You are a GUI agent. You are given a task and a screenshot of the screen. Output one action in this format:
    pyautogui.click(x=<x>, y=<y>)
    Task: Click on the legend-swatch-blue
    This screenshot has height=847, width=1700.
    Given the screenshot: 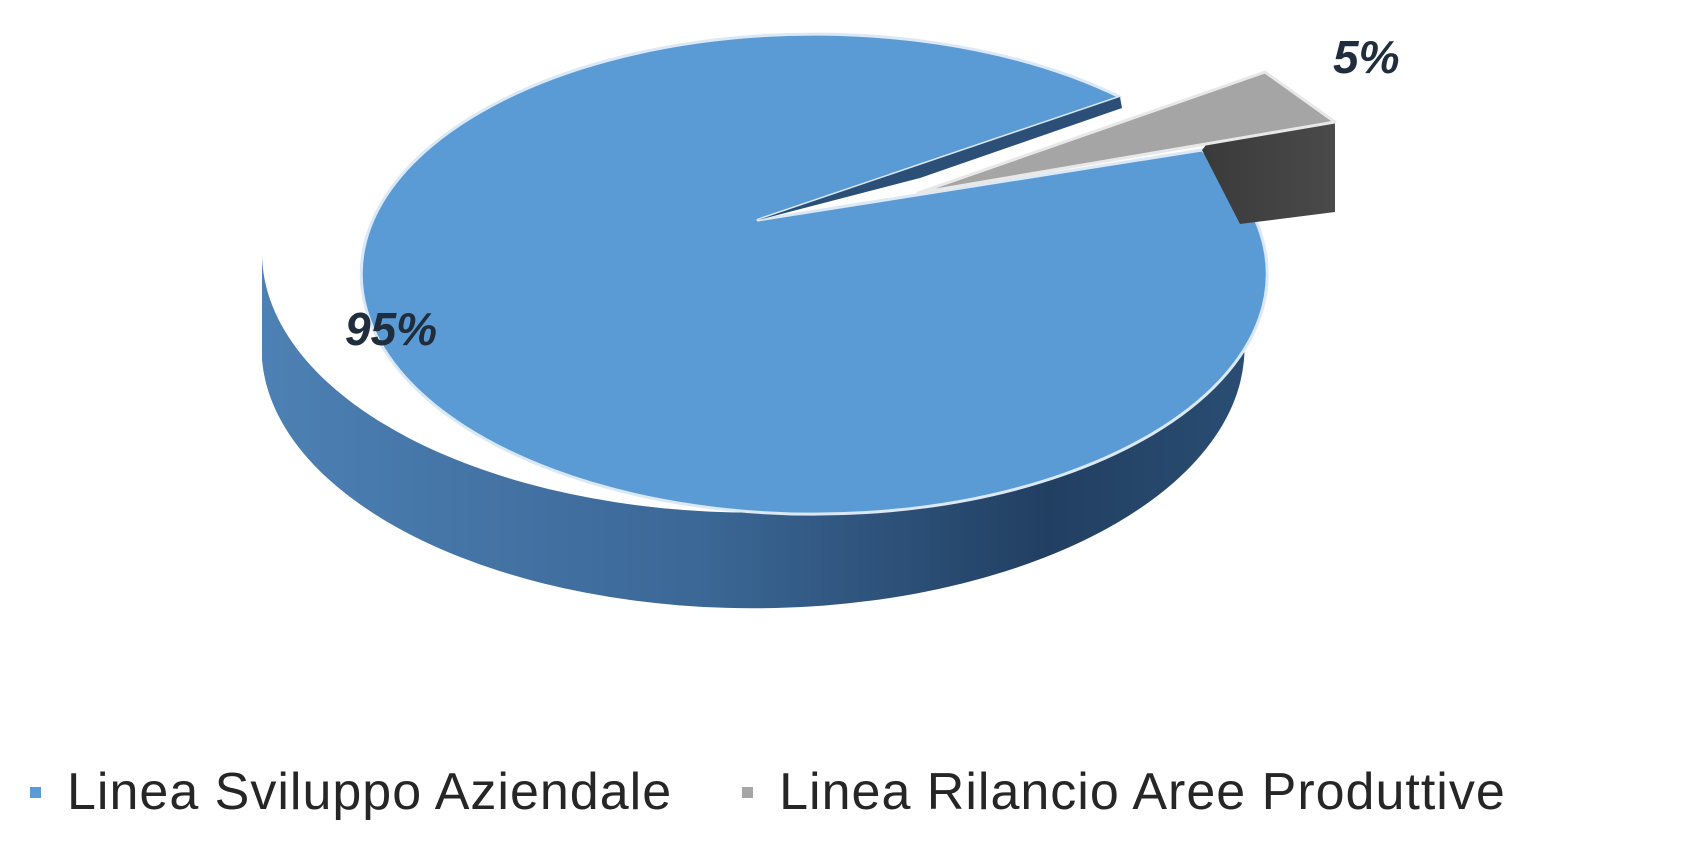 What is the action you would take?
    pyautogui.click(x=35, y=792)
    